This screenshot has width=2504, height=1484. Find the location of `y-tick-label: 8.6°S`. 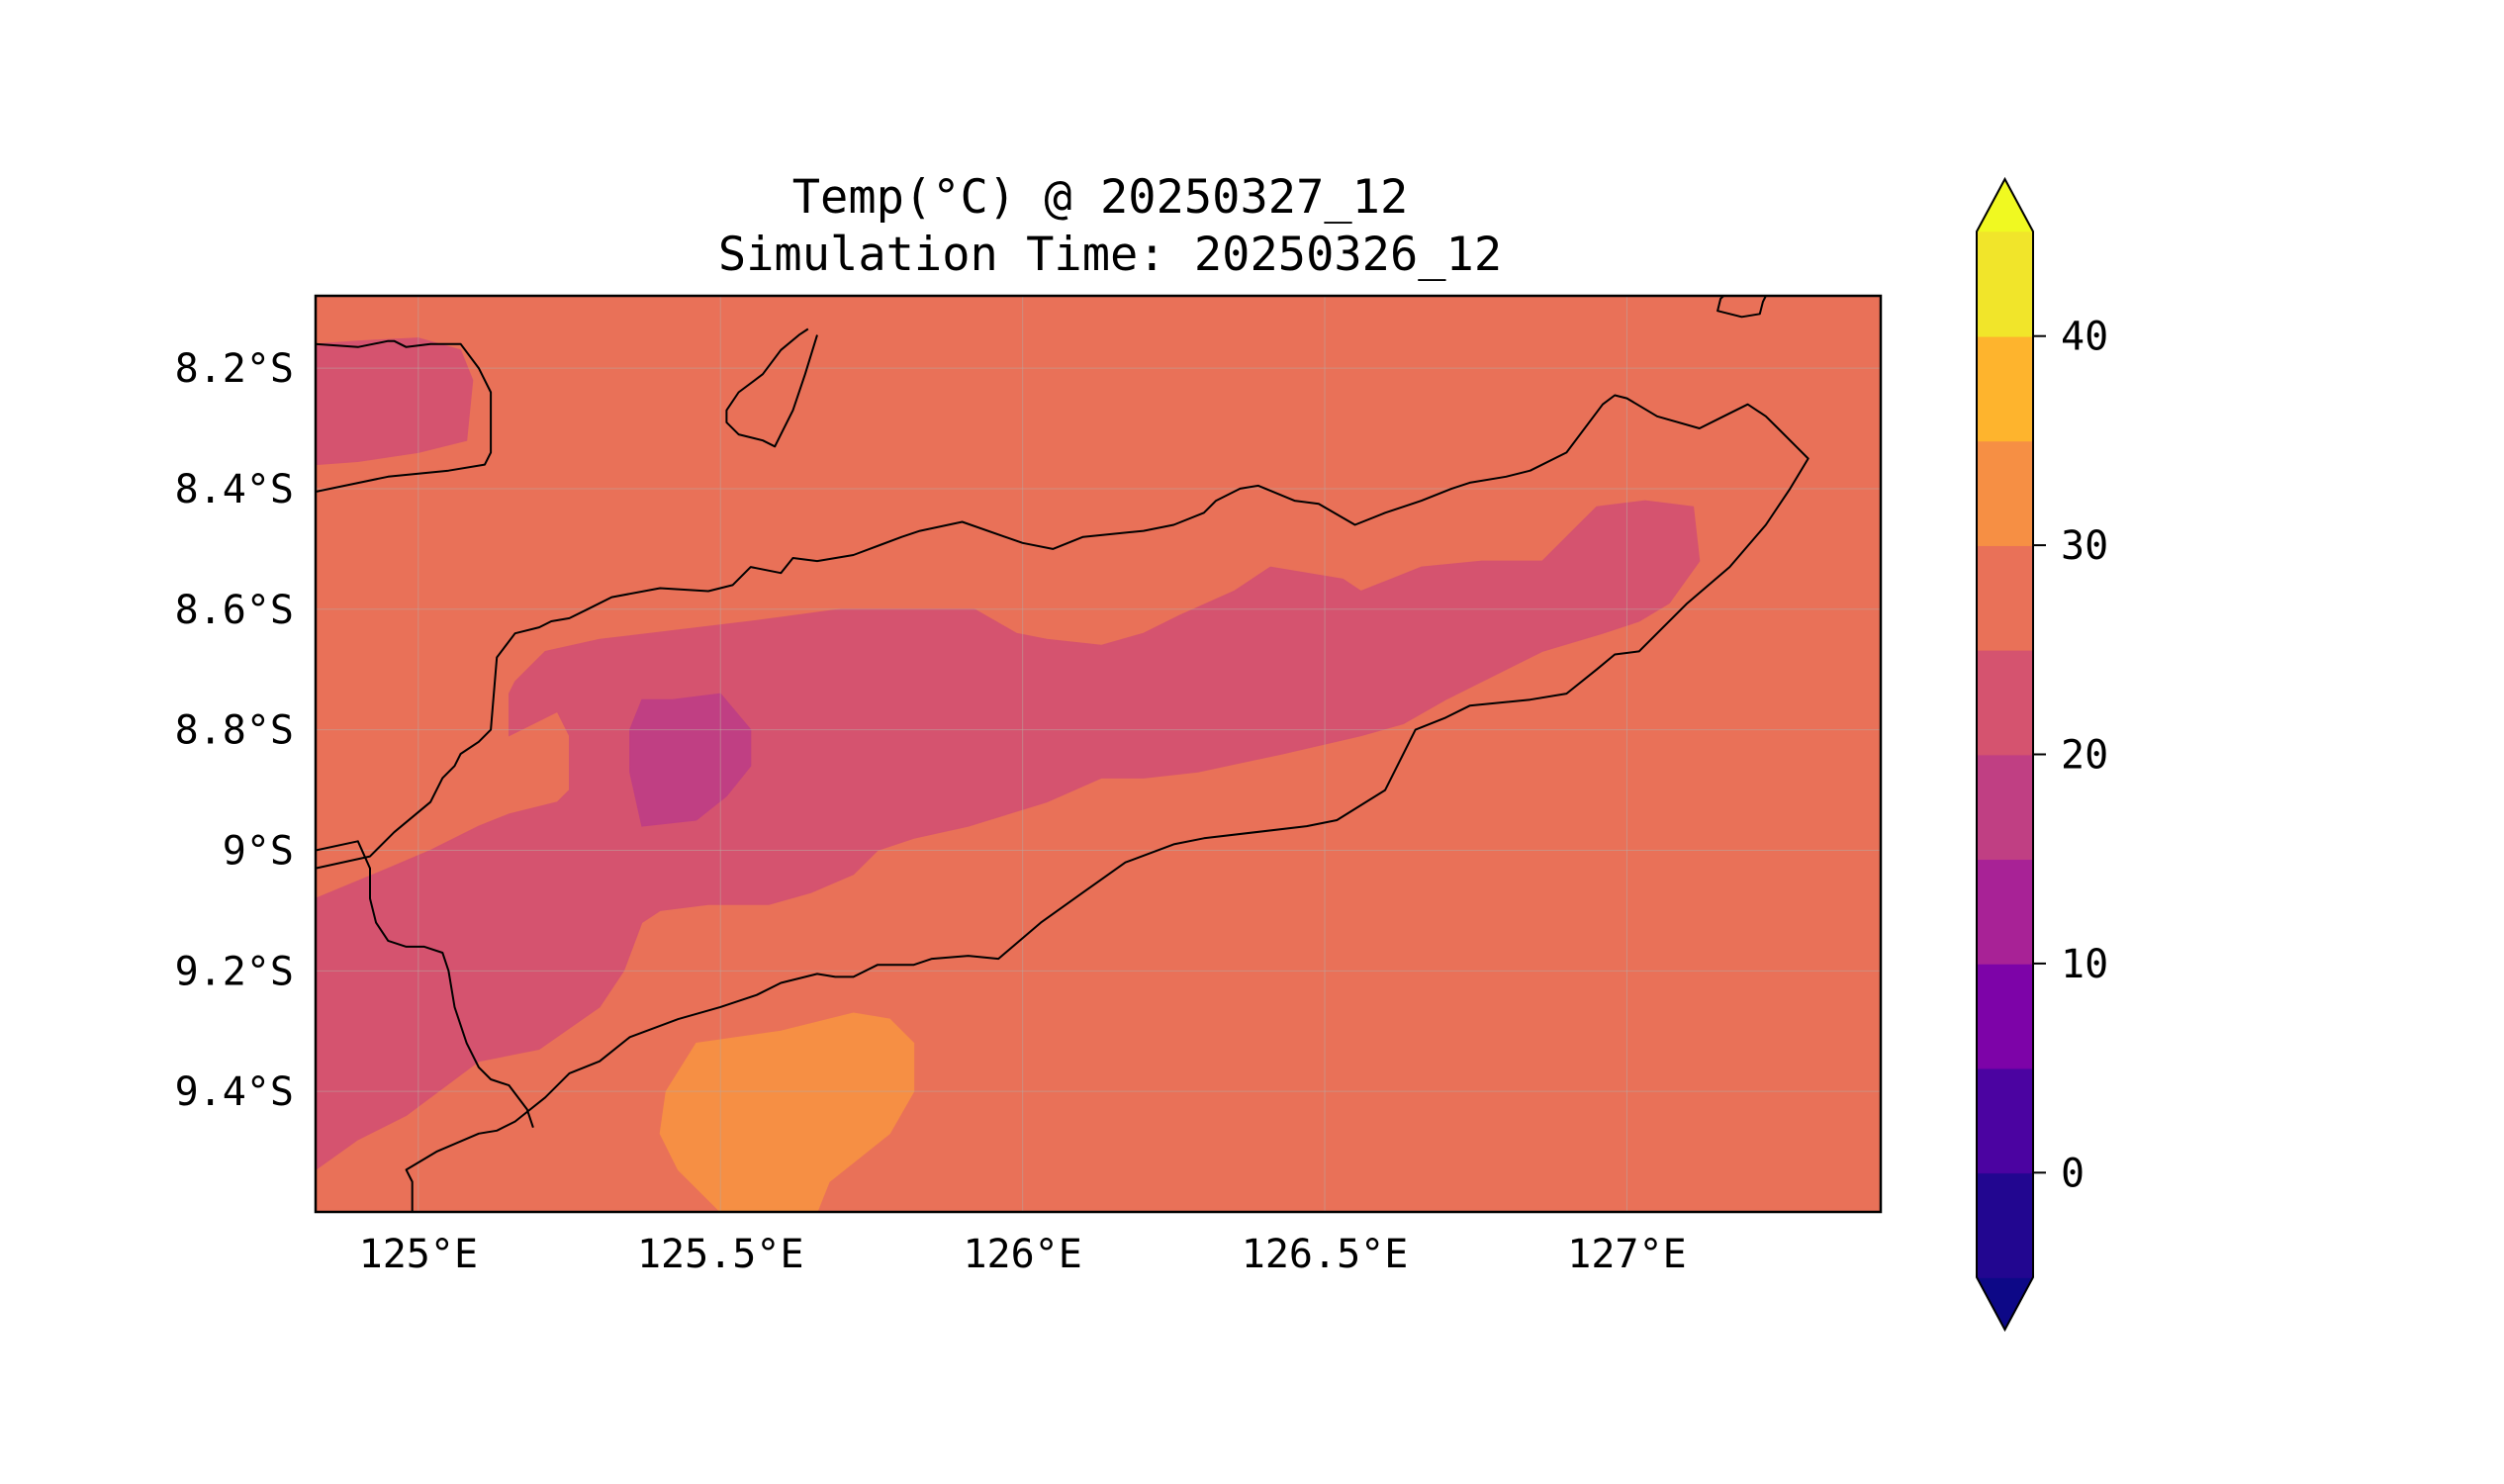

y-tick-label: 8.6°S is located at coordinates (234, 610).